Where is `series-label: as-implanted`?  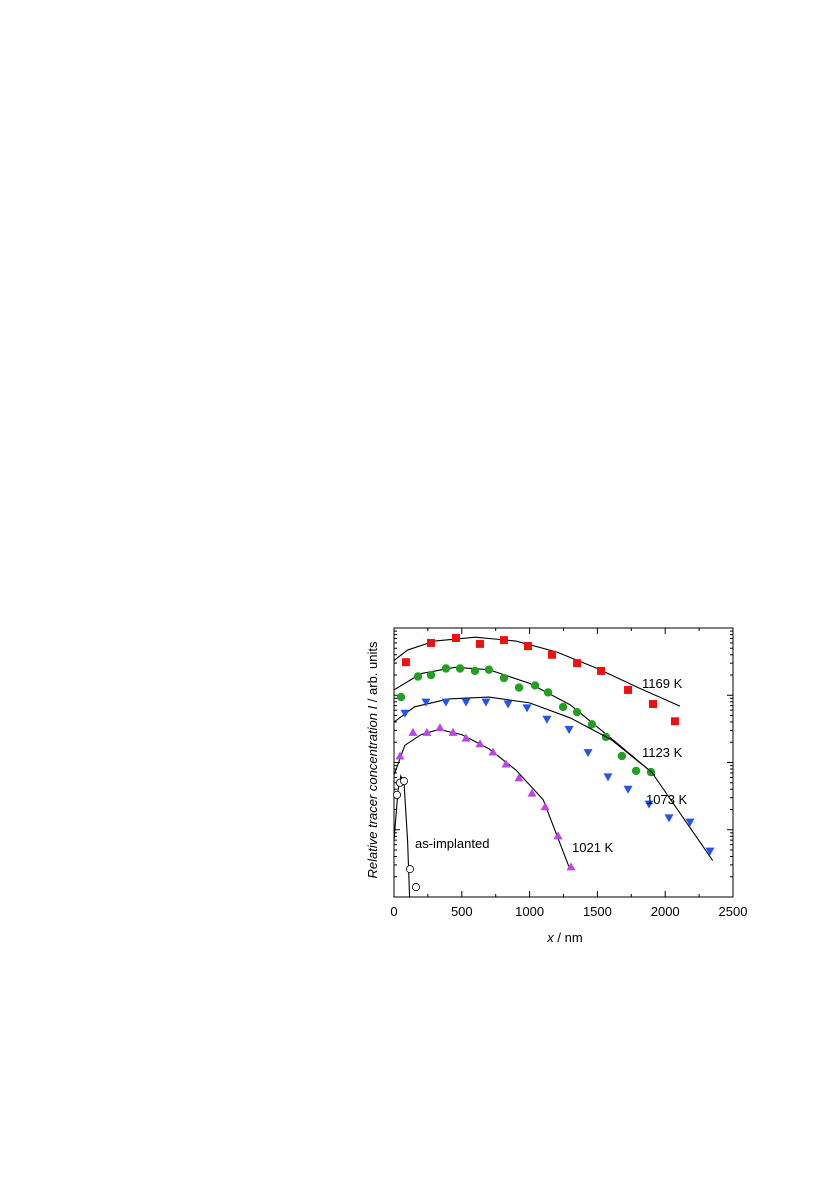
series-label: as-implanted is located at coordinates (452, 843).